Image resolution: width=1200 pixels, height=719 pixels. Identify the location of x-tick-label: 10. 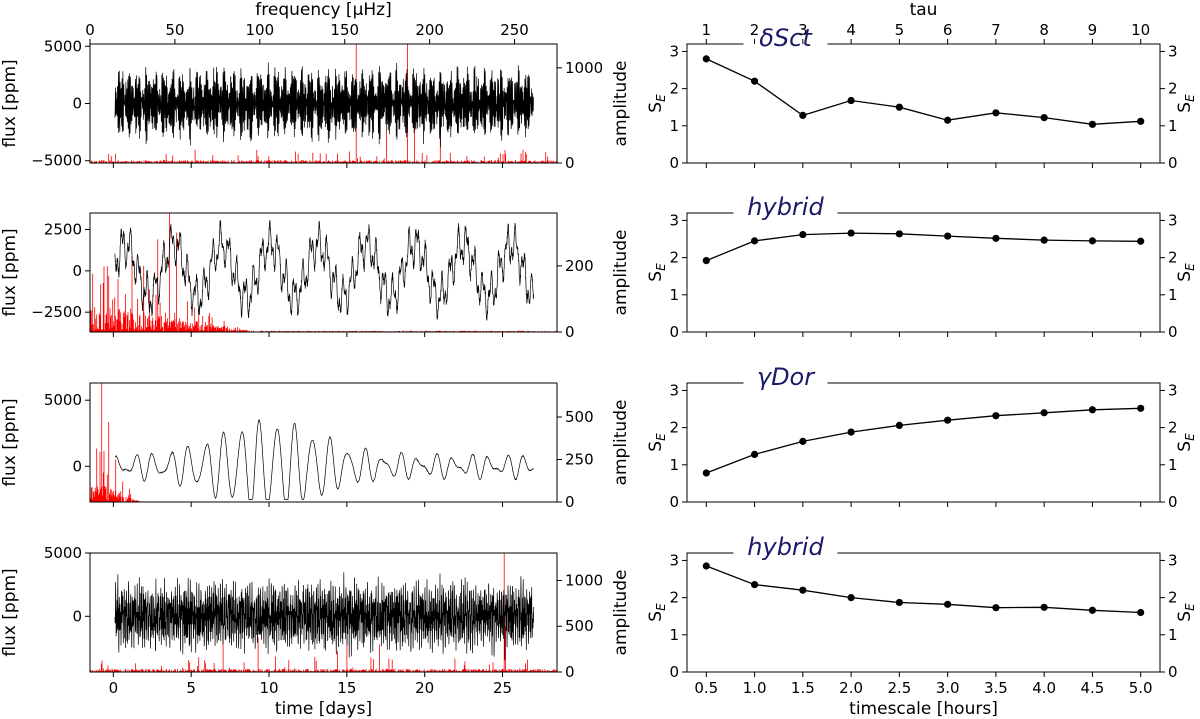
(268, 688).